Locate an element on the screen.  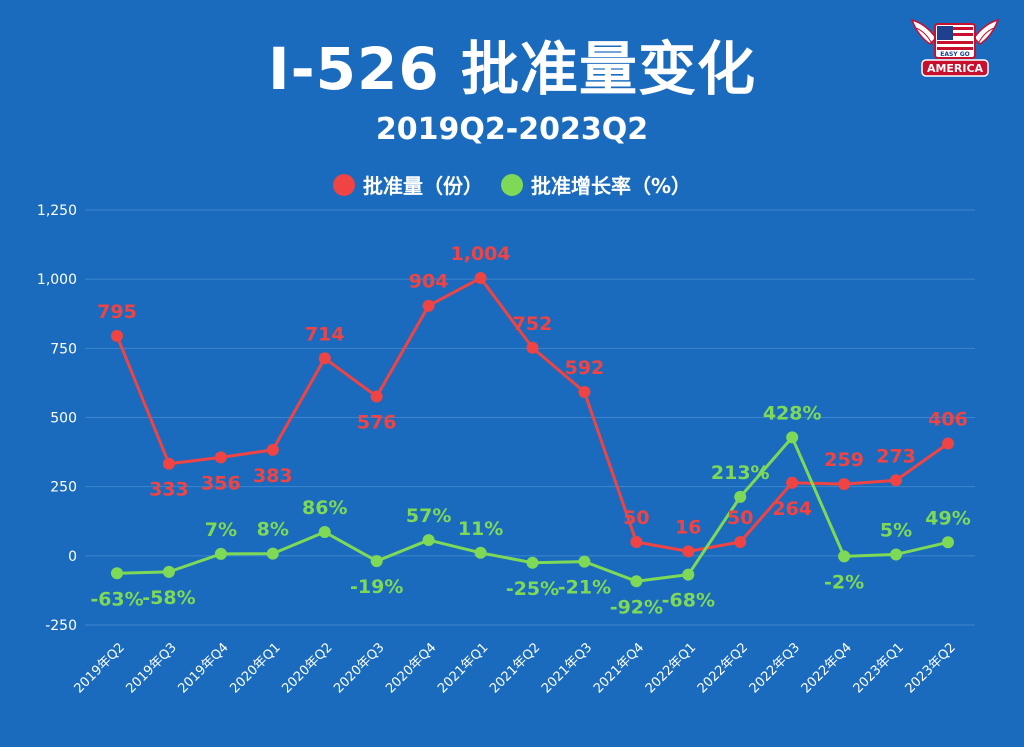
x-tick-label: 2023年Q2 is located at coordinates (931, 668).